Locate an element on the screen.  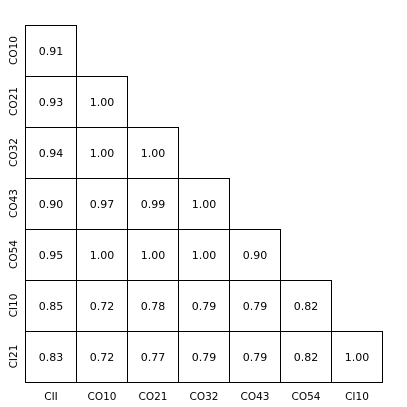
cell-value-label: 0.77 is located at coordinates (153, 357).